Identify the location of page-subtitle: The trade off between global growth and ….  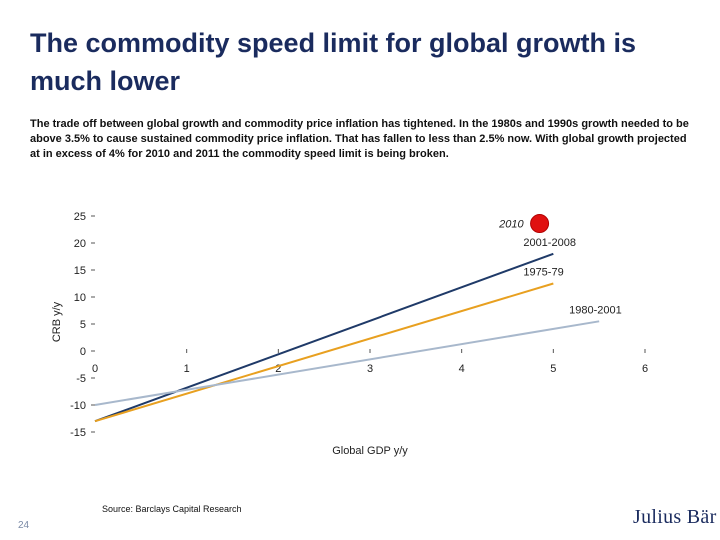
(359, 139).